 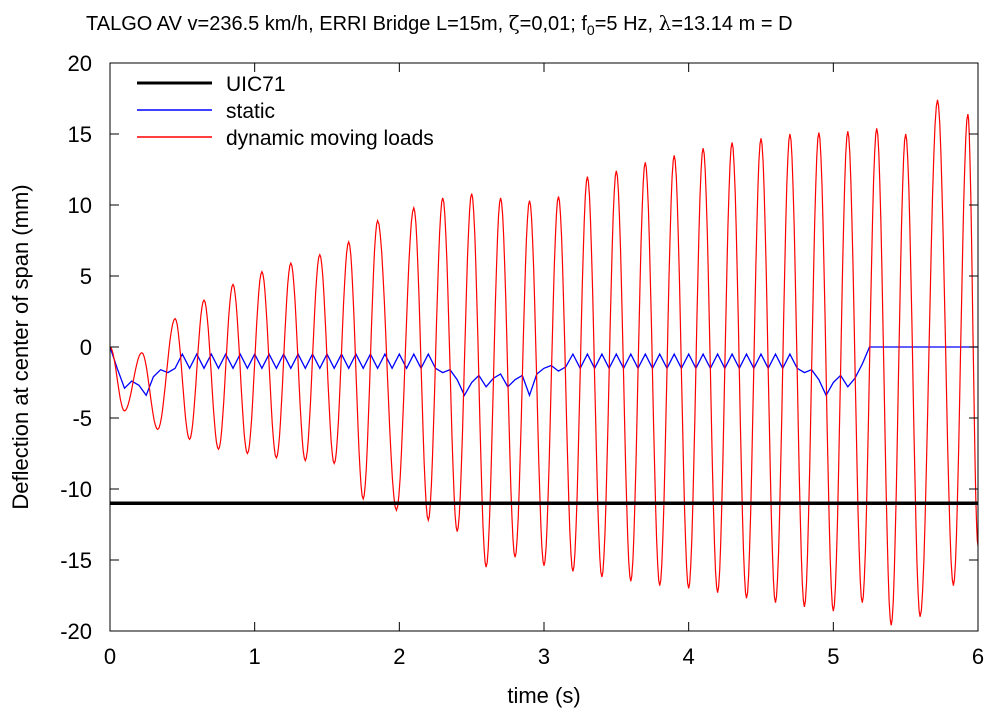 What do you see at coordinates (689, 656) in the screenshot?
I see `x-tick-label: 4` at bounding box center [689, 656].